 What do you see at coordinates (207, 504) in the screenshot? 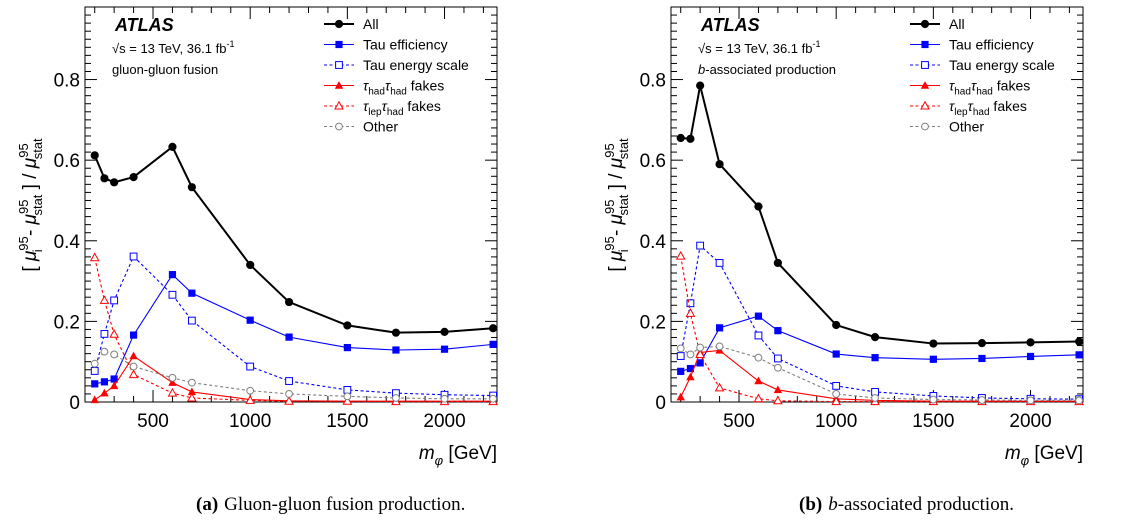
I see `caption-tag: (a)` at bounding box center [207, 504].